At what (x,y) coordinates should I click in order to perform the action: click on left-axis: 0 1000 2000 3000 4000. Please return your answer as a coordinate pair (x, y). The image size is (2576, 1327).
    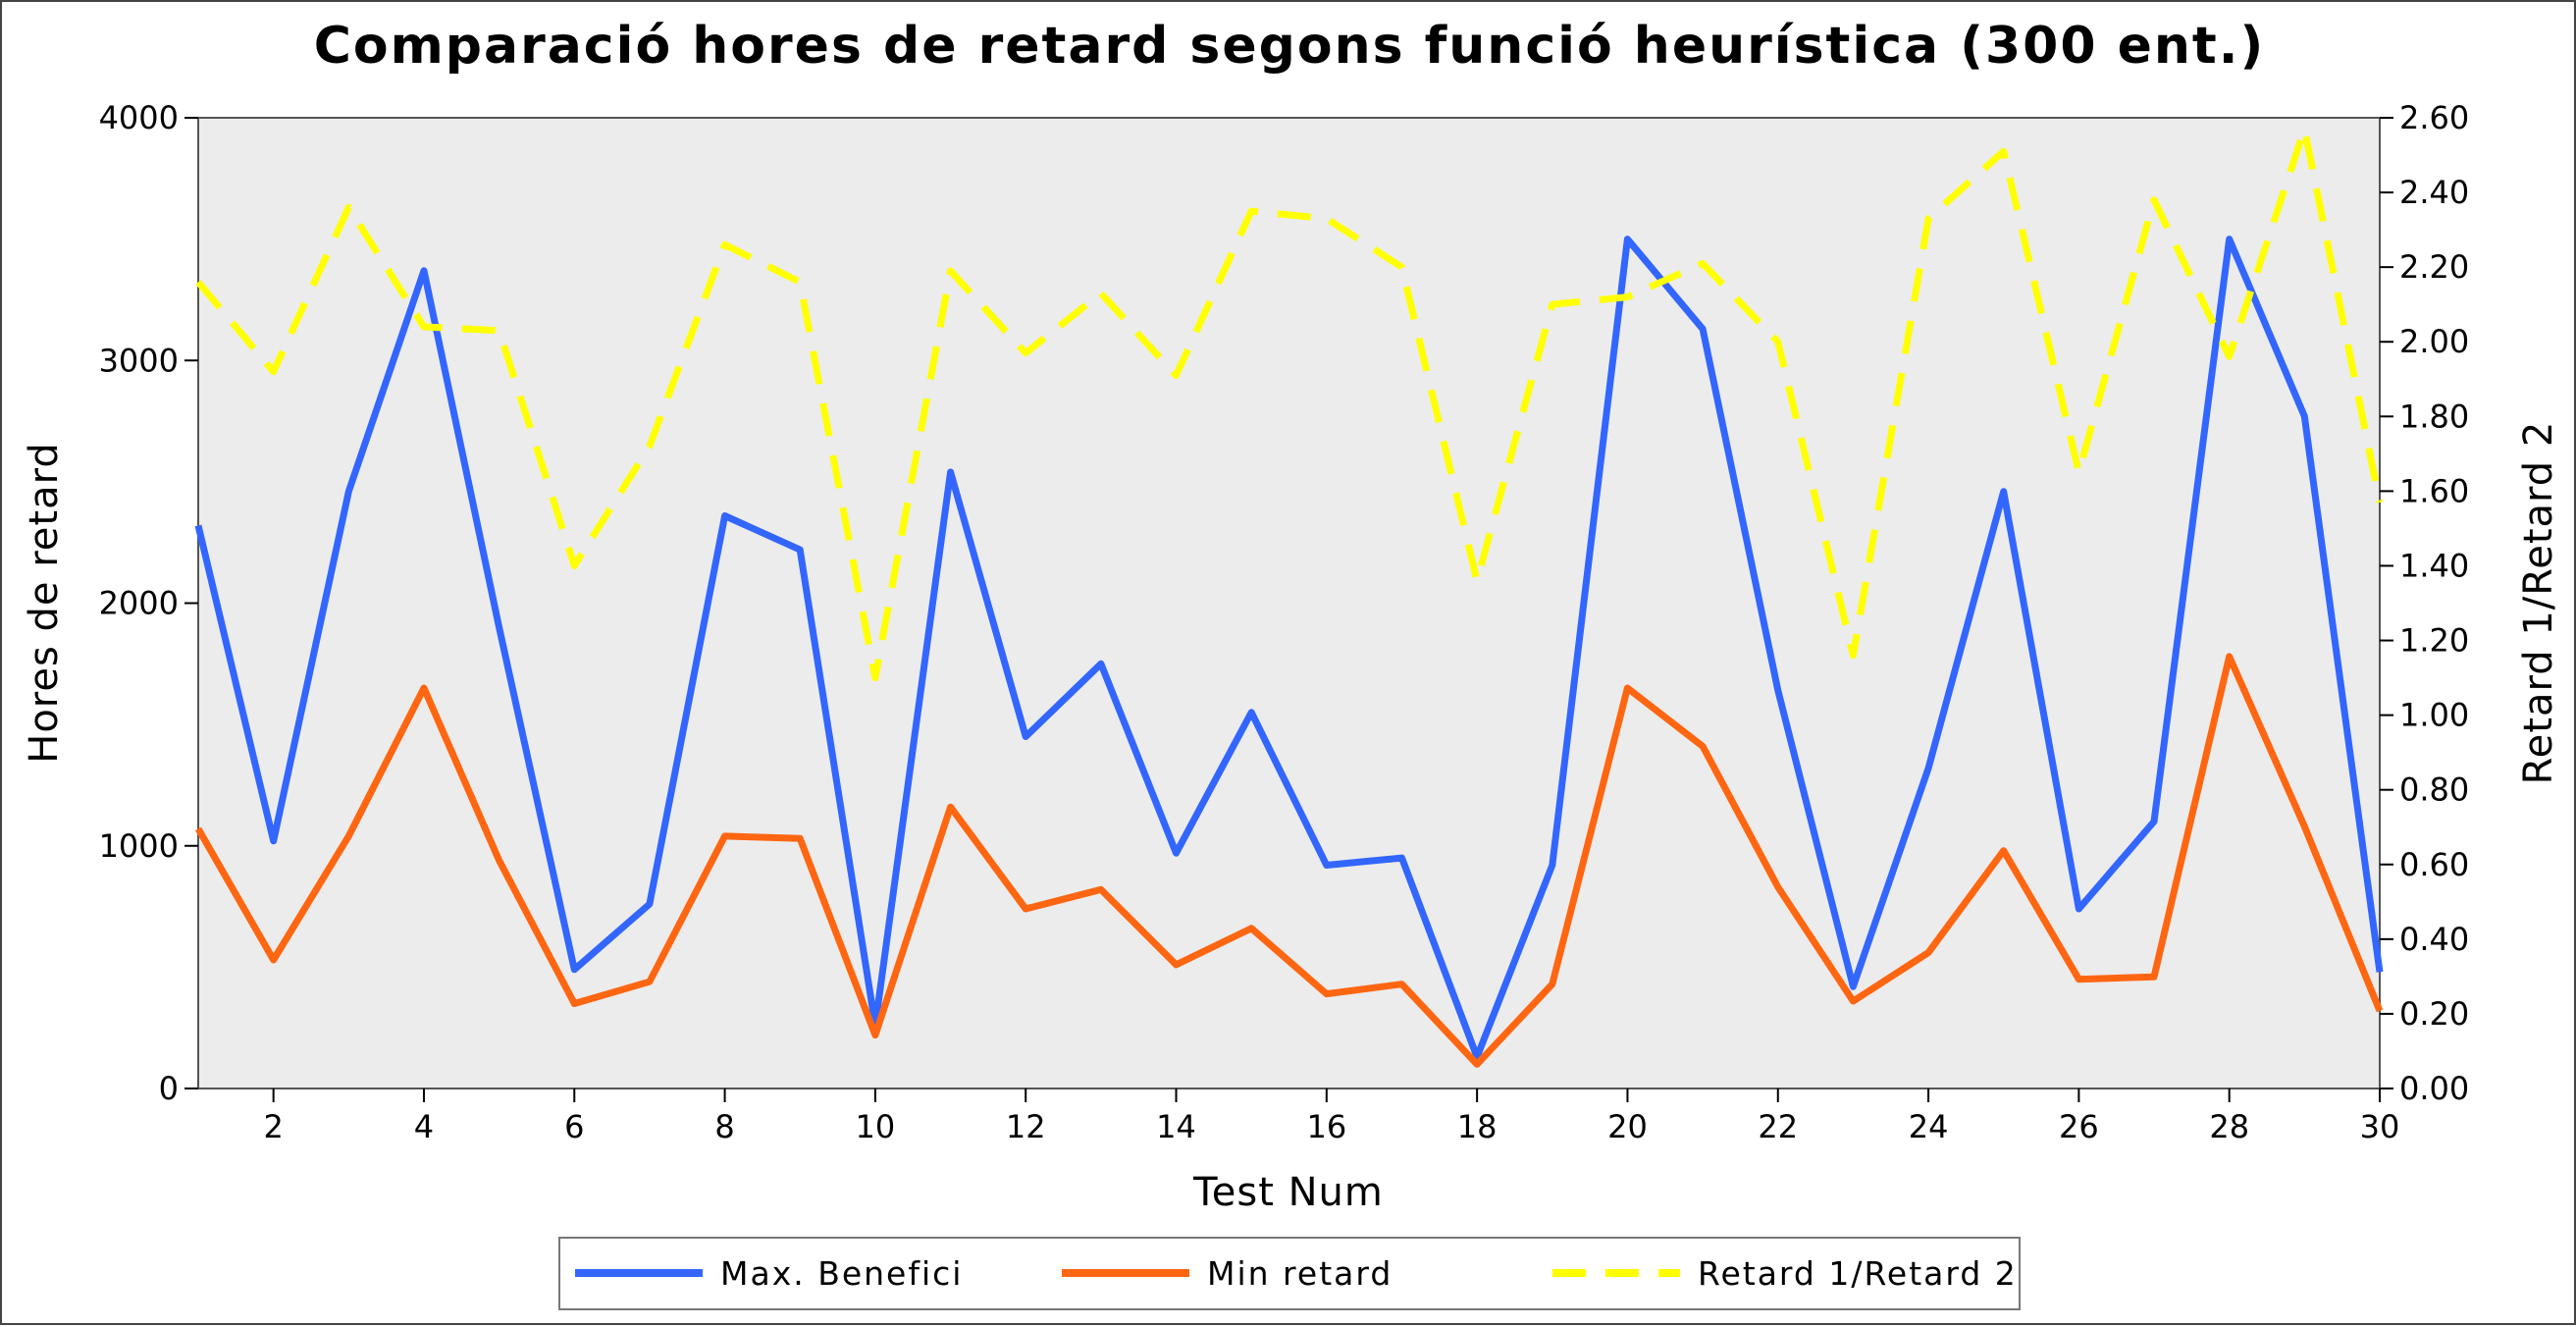
    Looking at the image, I should click on (148, 603).